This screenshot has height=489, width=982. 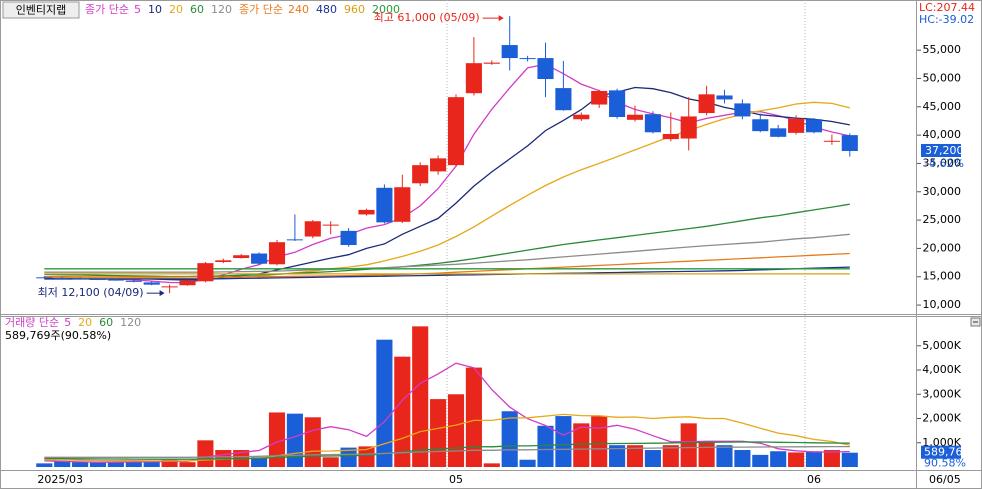 I want to click on x-tick-label: 2025/03, so click(x=60, y=479).